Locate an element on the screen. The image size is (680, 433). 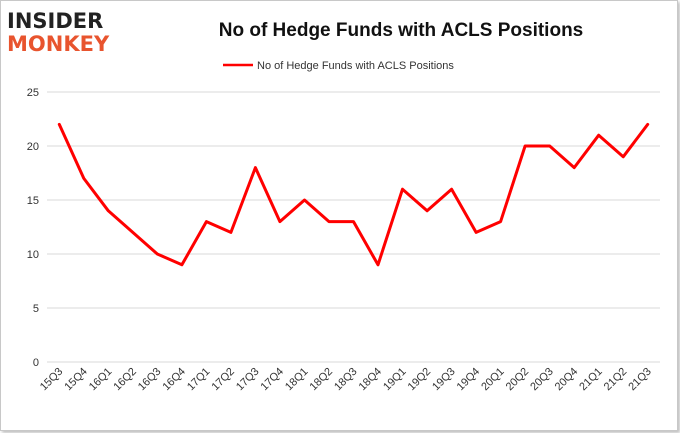
legend: No of Hedge Funds with ACLS Positions is located at coordinates (338, 66).